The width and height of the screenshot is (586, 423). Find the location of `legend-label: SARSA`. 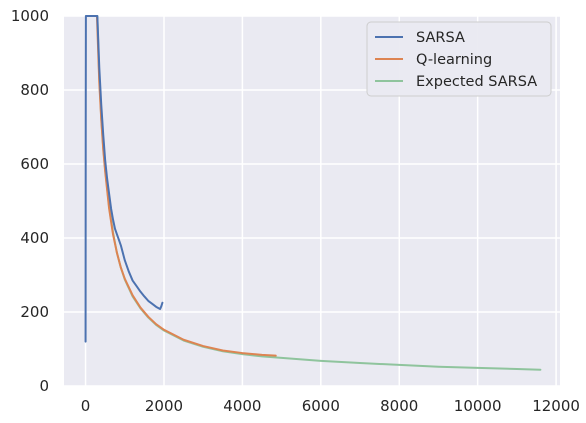

legend-label: SARSA is located at coordinates (440, 38).